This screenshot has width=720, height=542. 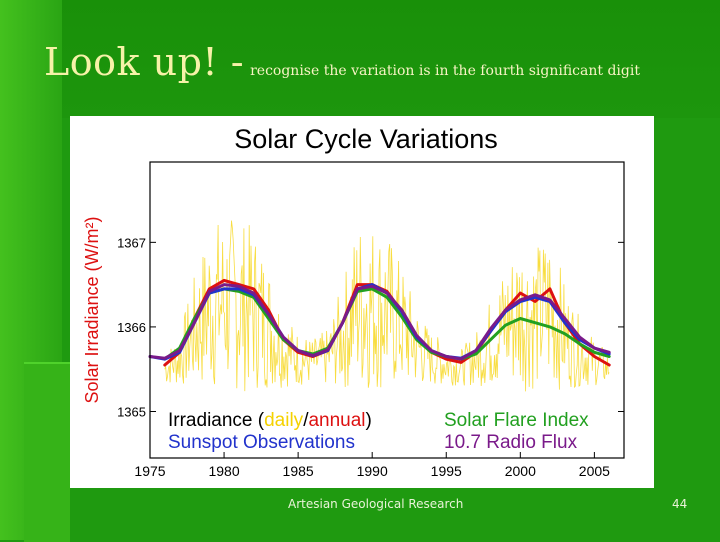 I want to click on page-number: 44, so click(x=680, y=504).